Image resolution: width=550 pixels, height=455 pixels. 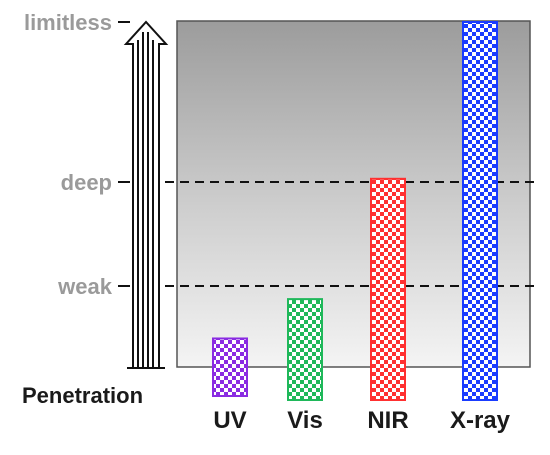 What do you see at coordinates (85, 286) in the screenshot?
I see `tick-label-weak: weak` at bounding box center [85, 286].